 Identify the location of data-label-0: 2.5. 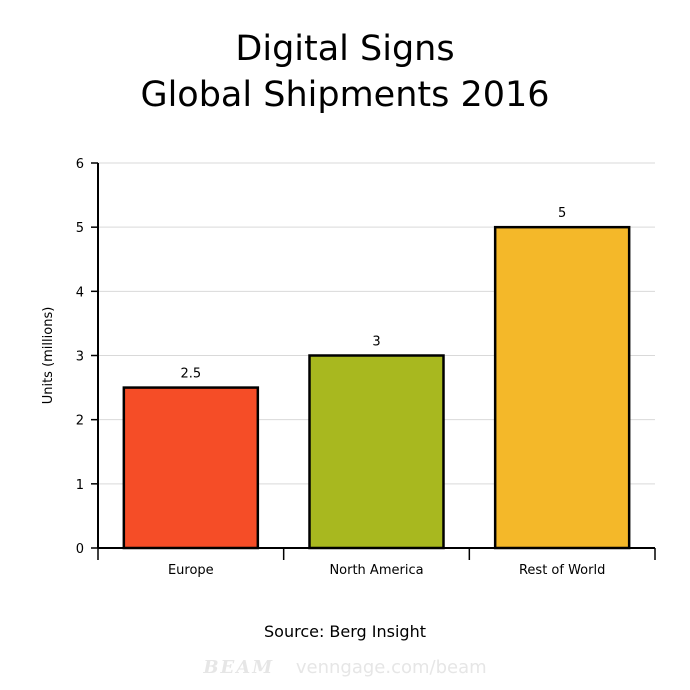
(190, 374).